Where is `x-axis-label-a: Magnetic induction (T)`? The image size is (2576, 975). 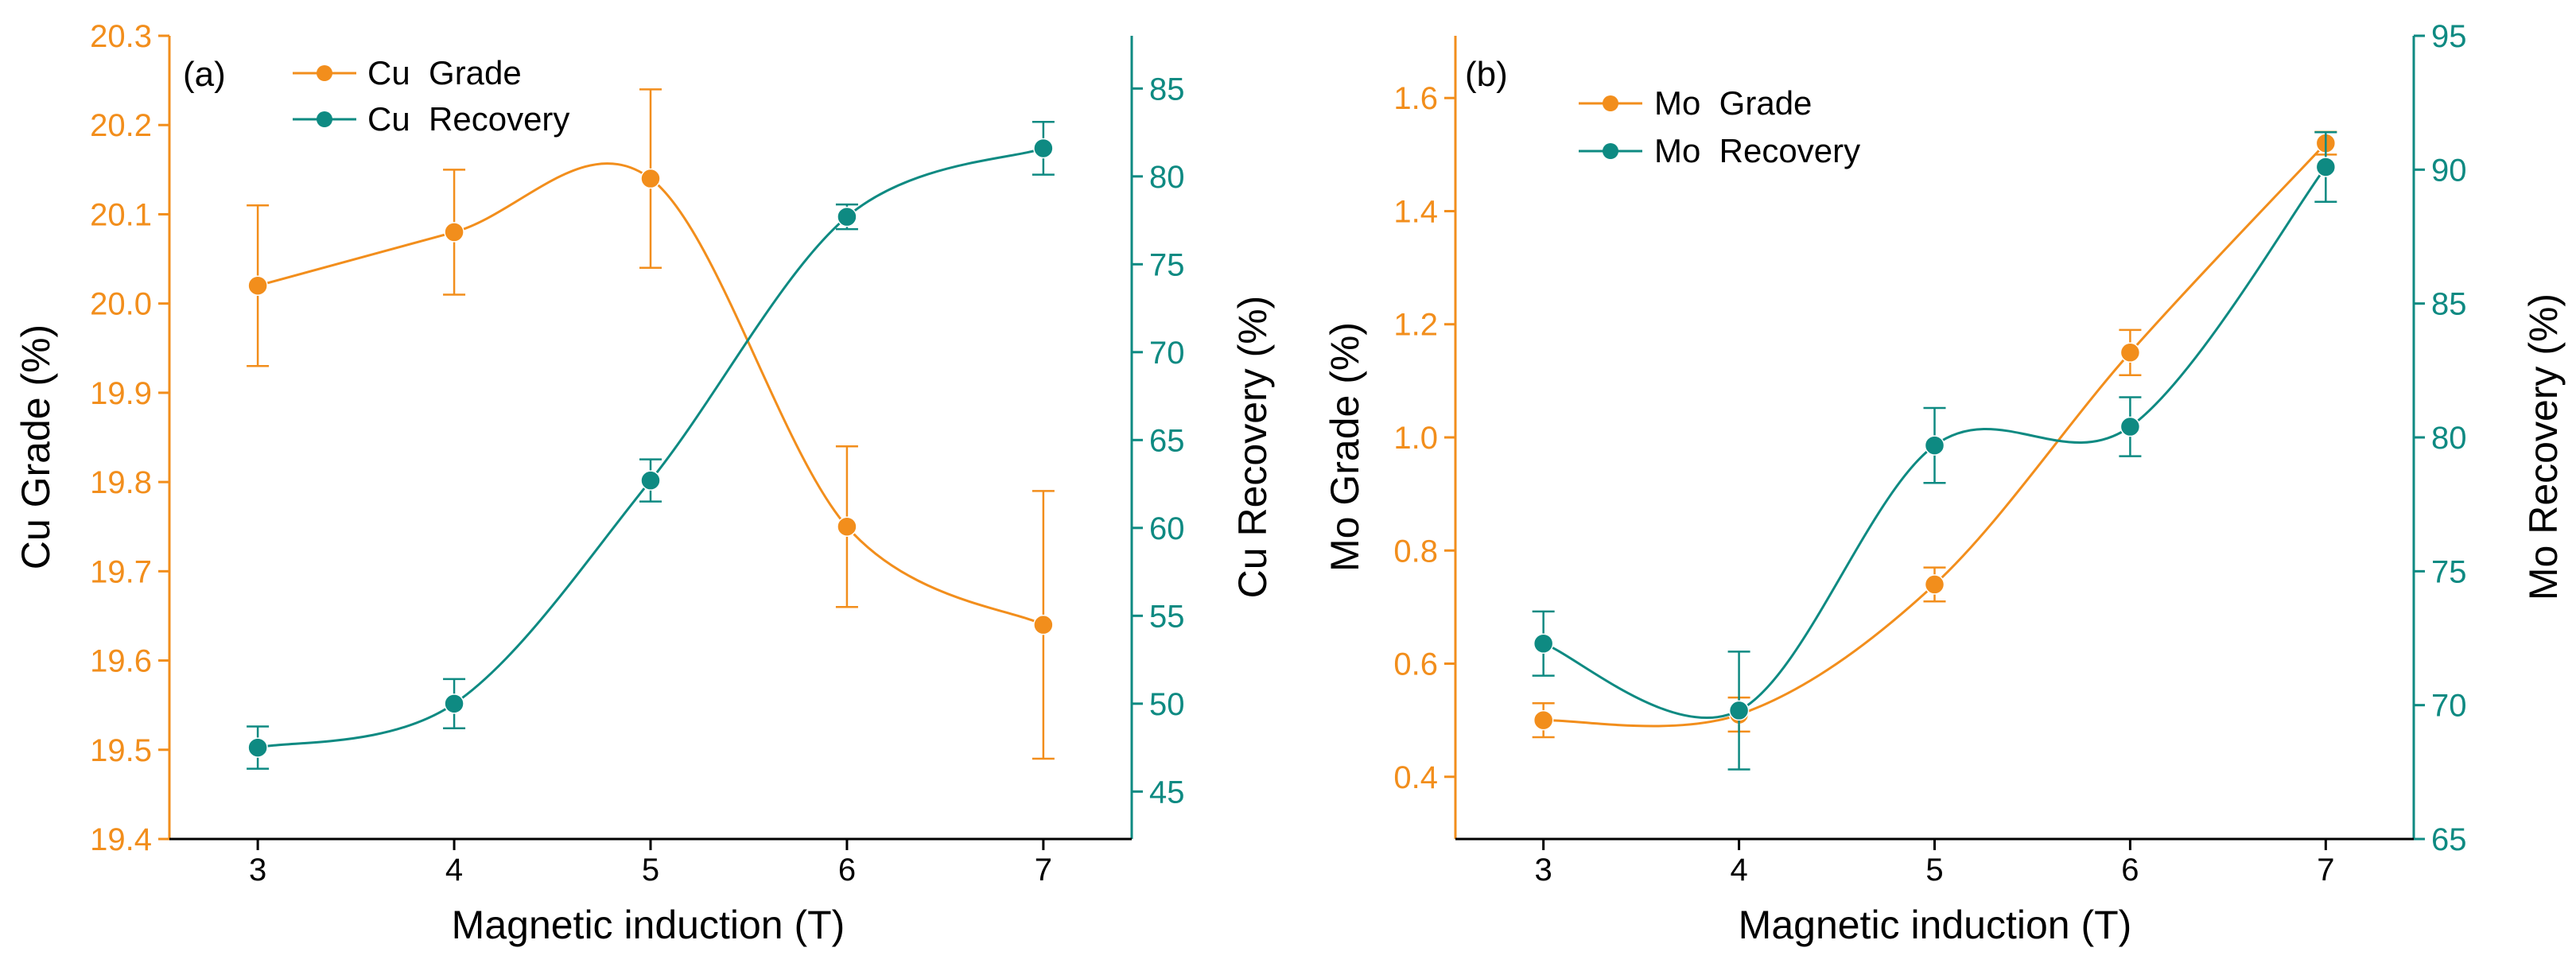
x-axis-label-a: Magnetic induction (T) is located at coordinates (648, 925).